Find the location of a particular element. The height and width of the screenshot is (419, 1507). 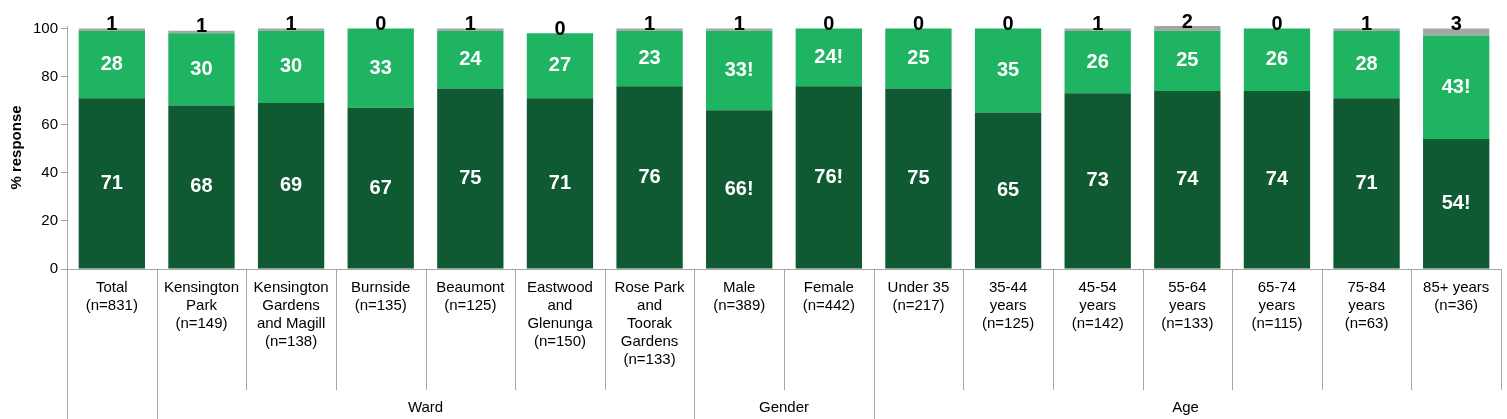

data-label: 67 is located at coordinates (380, 186).